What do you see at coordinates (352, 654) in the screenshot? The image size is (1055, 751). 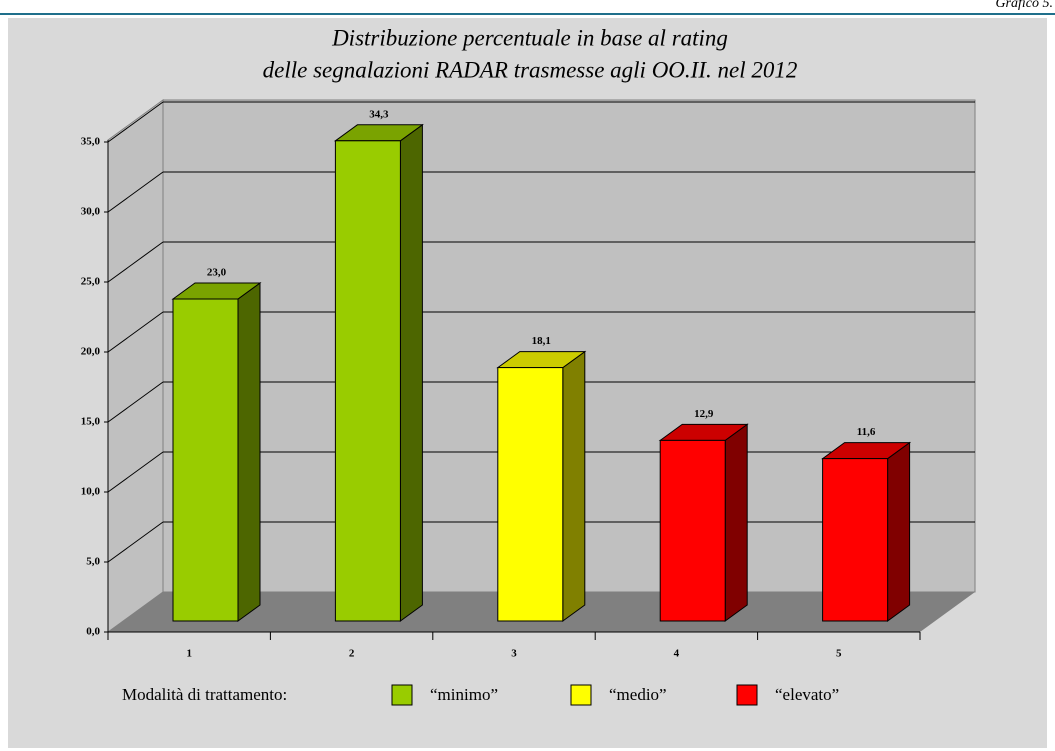 I see `x-tick-label: 2` at bounding box center [352, 654].